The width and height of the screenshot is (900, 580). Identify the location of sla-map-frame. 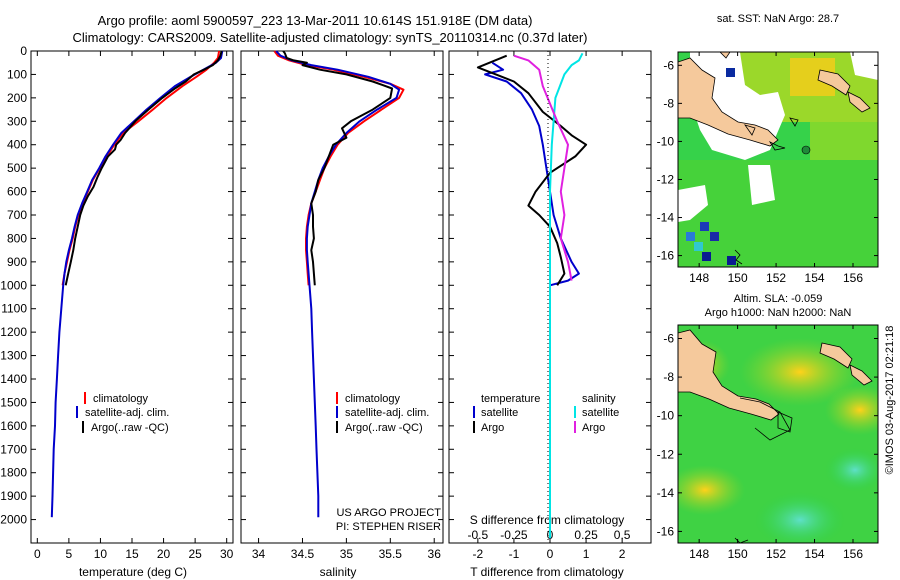
(778, 434).